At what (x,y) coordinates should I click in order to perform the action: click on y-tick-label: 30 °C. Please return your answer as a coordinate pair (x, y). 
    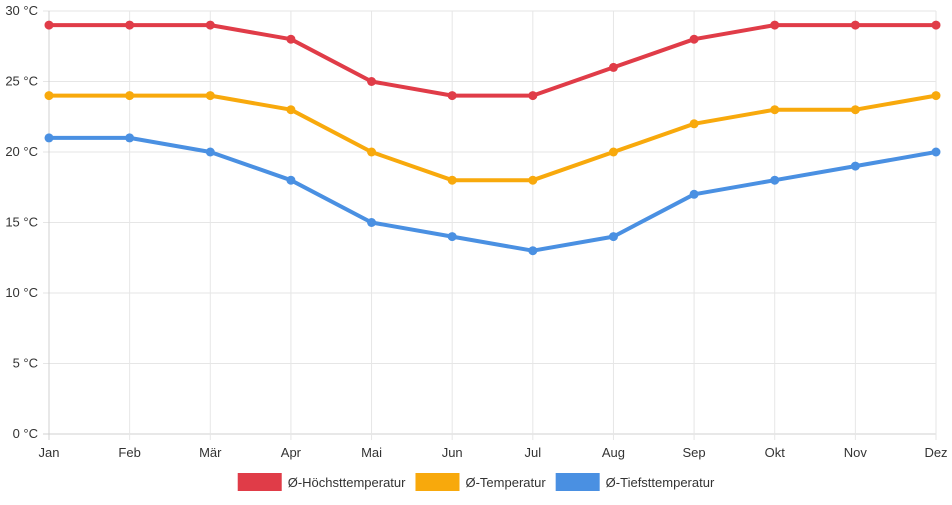
    Looking at the image, I should click on (21, 10).